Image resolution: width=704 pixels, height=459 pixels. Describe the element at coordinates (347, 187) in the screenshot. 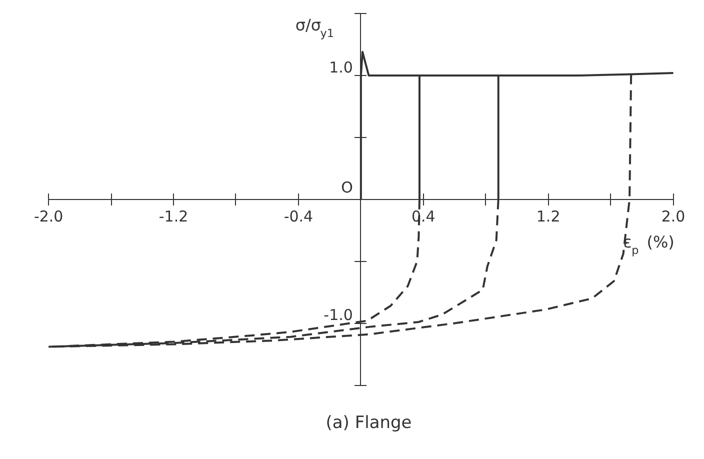

I see `y-tick-label: O` at that location.